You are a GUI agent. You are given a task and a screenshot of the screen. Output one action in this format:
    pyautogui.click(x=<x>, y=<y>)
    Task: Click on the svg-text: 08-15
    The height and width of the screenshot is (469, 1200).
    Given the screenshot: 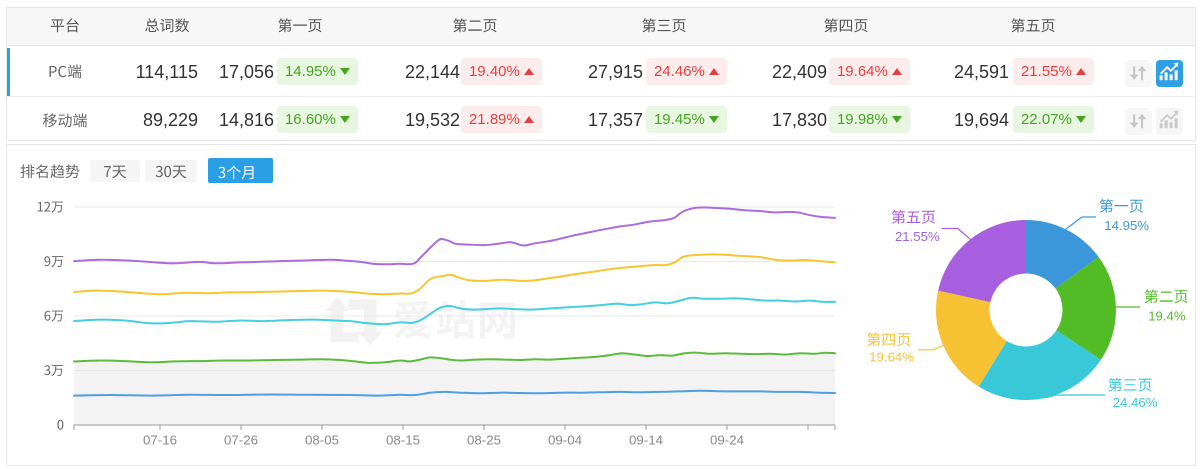 What is the action you would take?
    pyautogui.click(x=403, y=440)
    